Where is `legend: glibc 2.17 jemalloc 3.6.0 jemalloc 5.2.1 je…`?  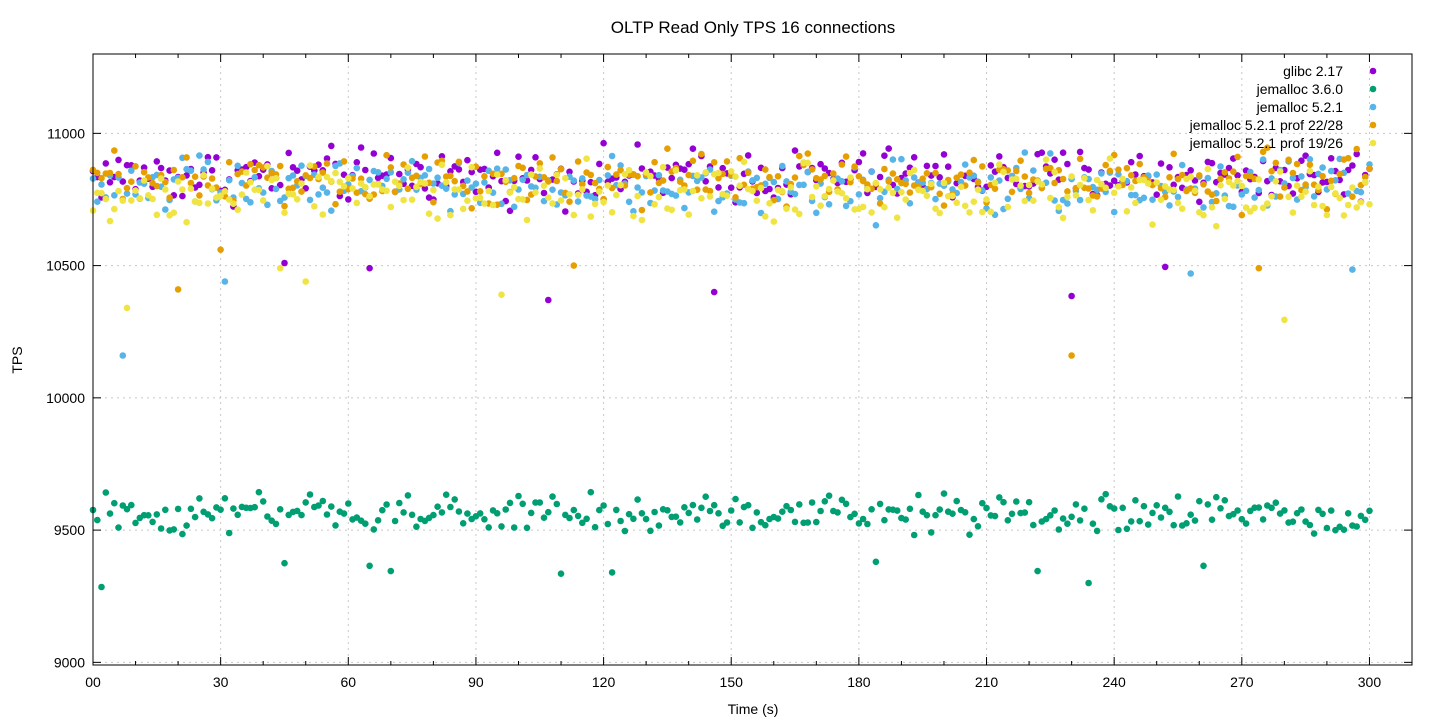 legend: glibc 2.17 jemalloc 3.6.0 jemalloc 5.2.1 je… is located at coordinates (1283, 107).